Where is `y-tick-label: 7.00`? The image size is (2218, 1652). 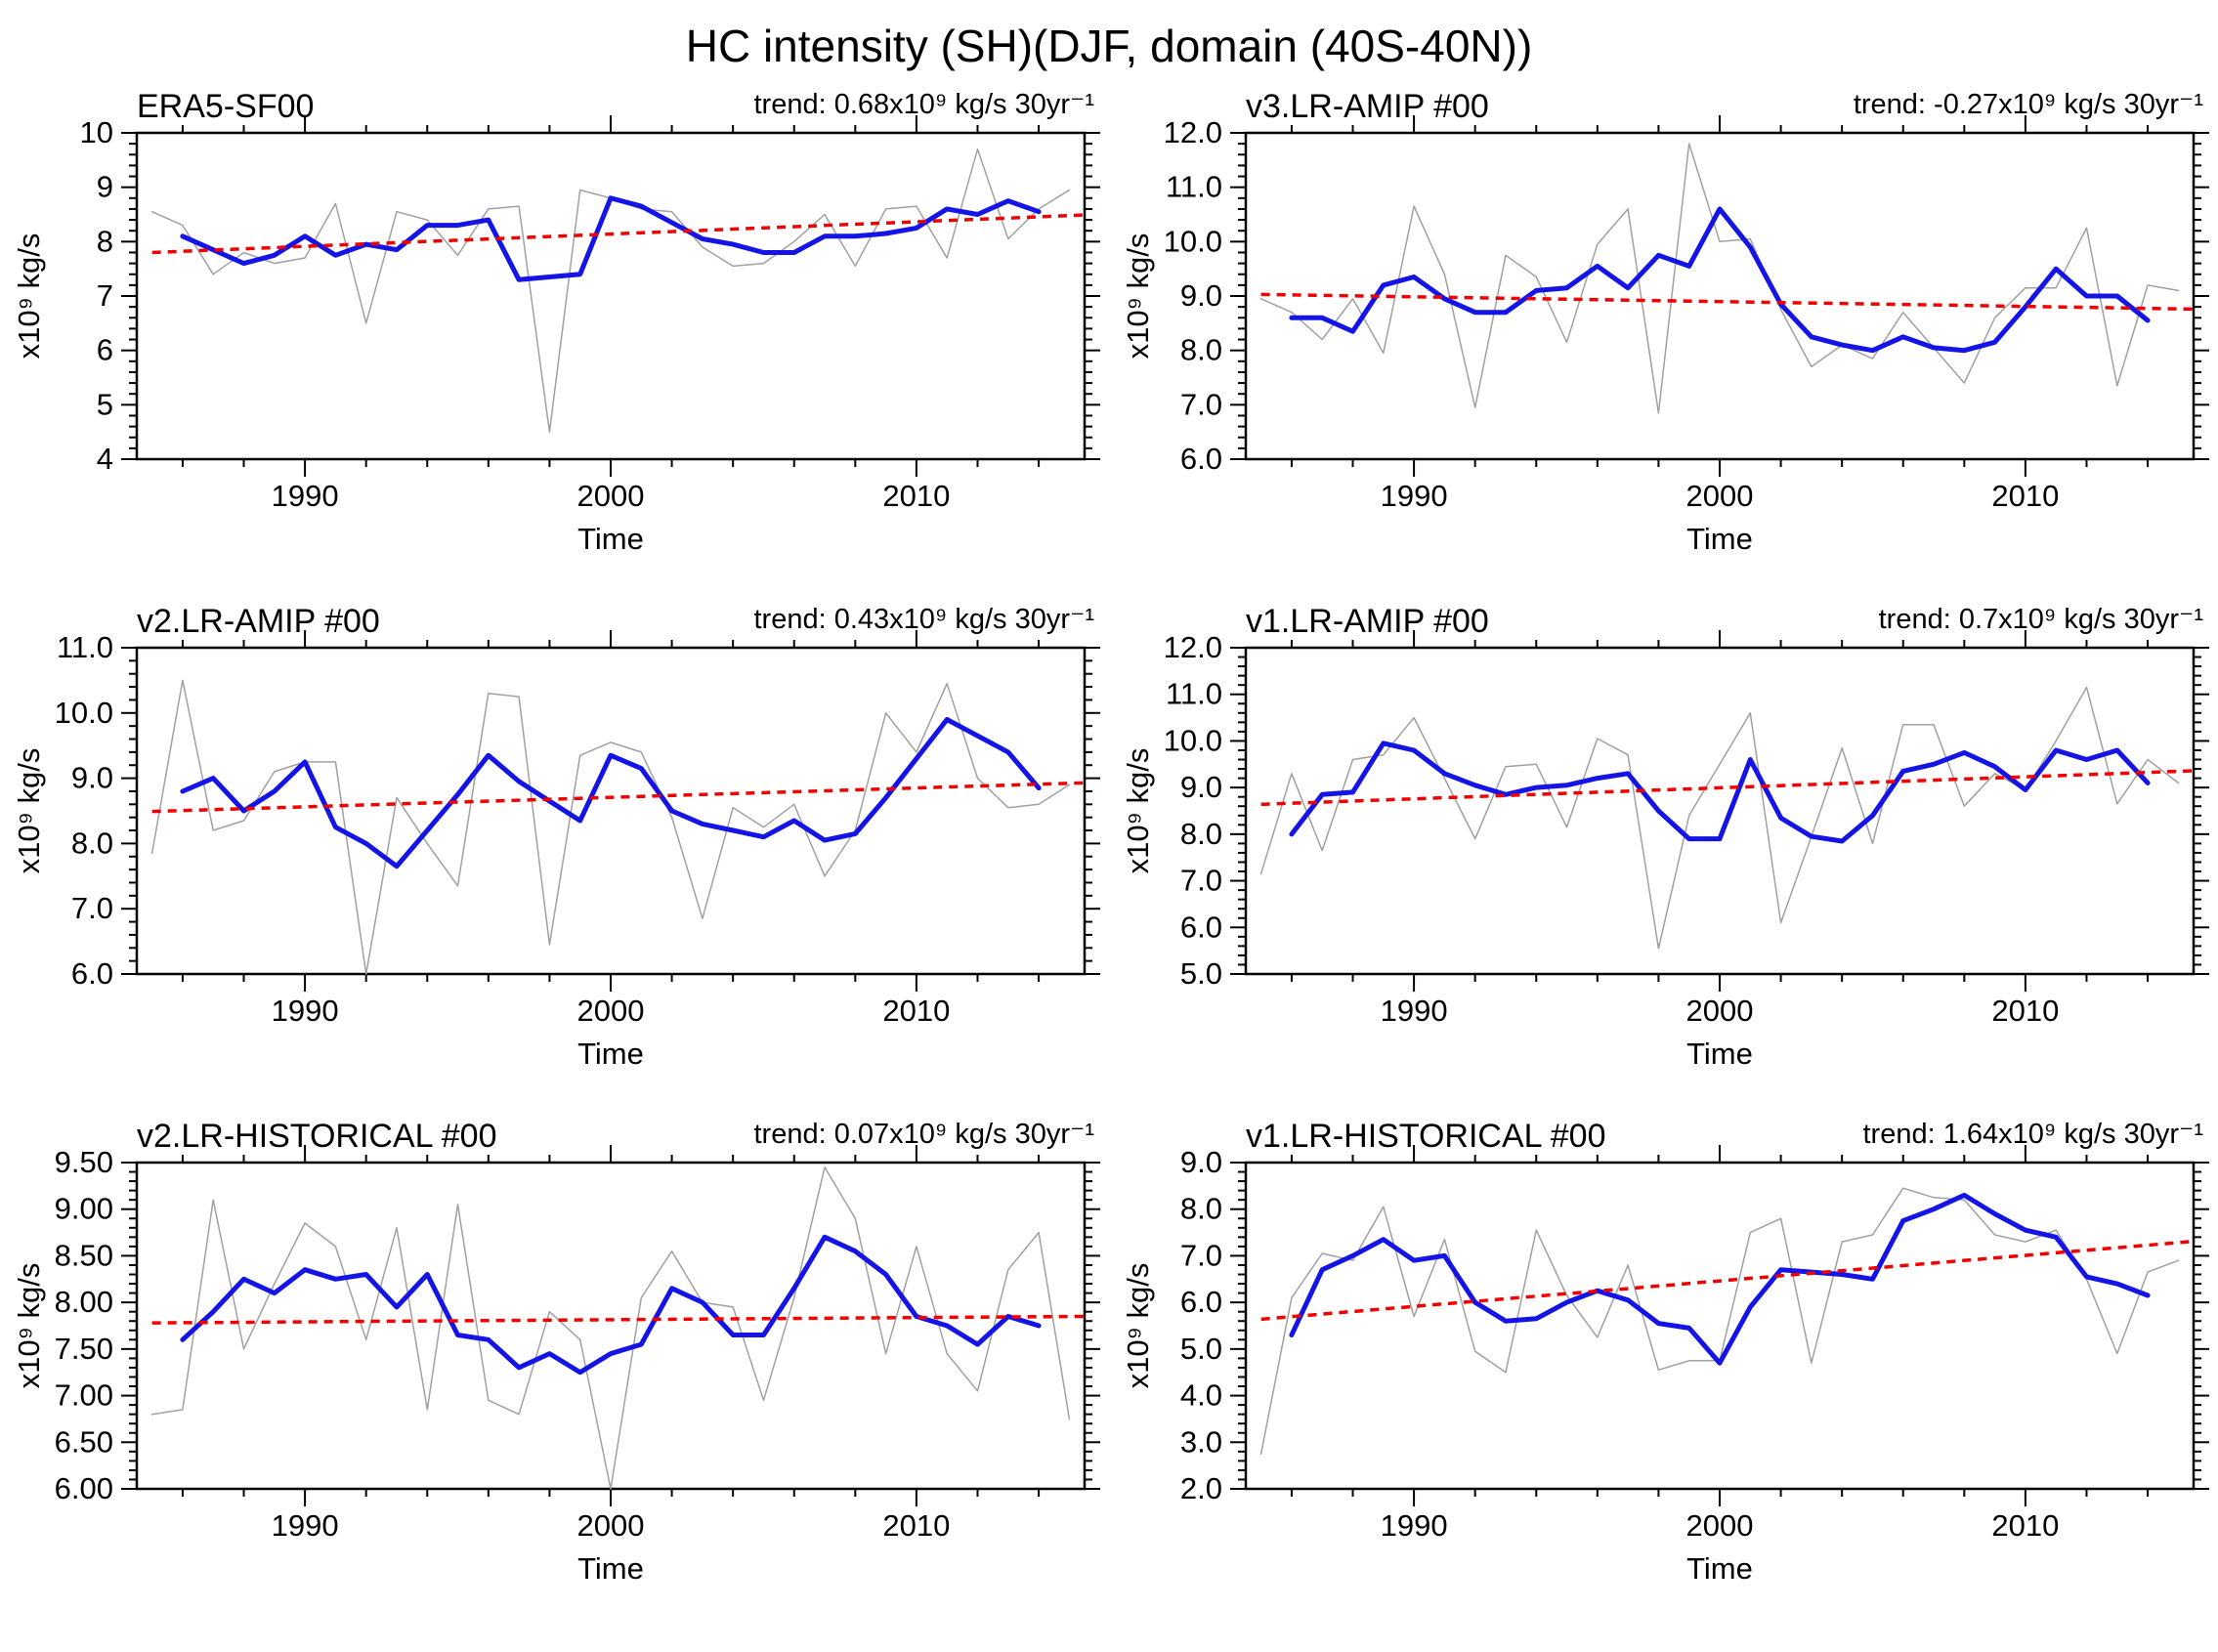
y-tick-label: 7.00 is located at coordinates (84, 1395).